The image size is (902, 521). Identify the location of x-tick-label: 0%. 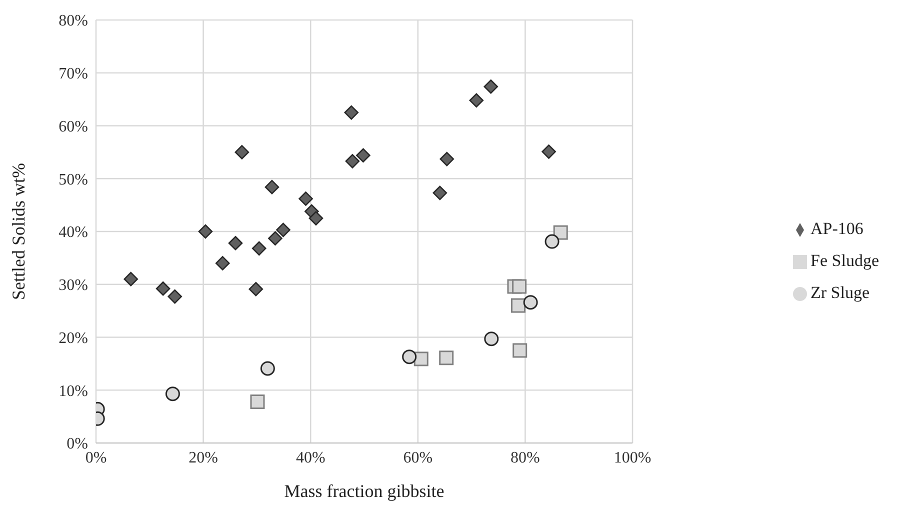
(96, 457).